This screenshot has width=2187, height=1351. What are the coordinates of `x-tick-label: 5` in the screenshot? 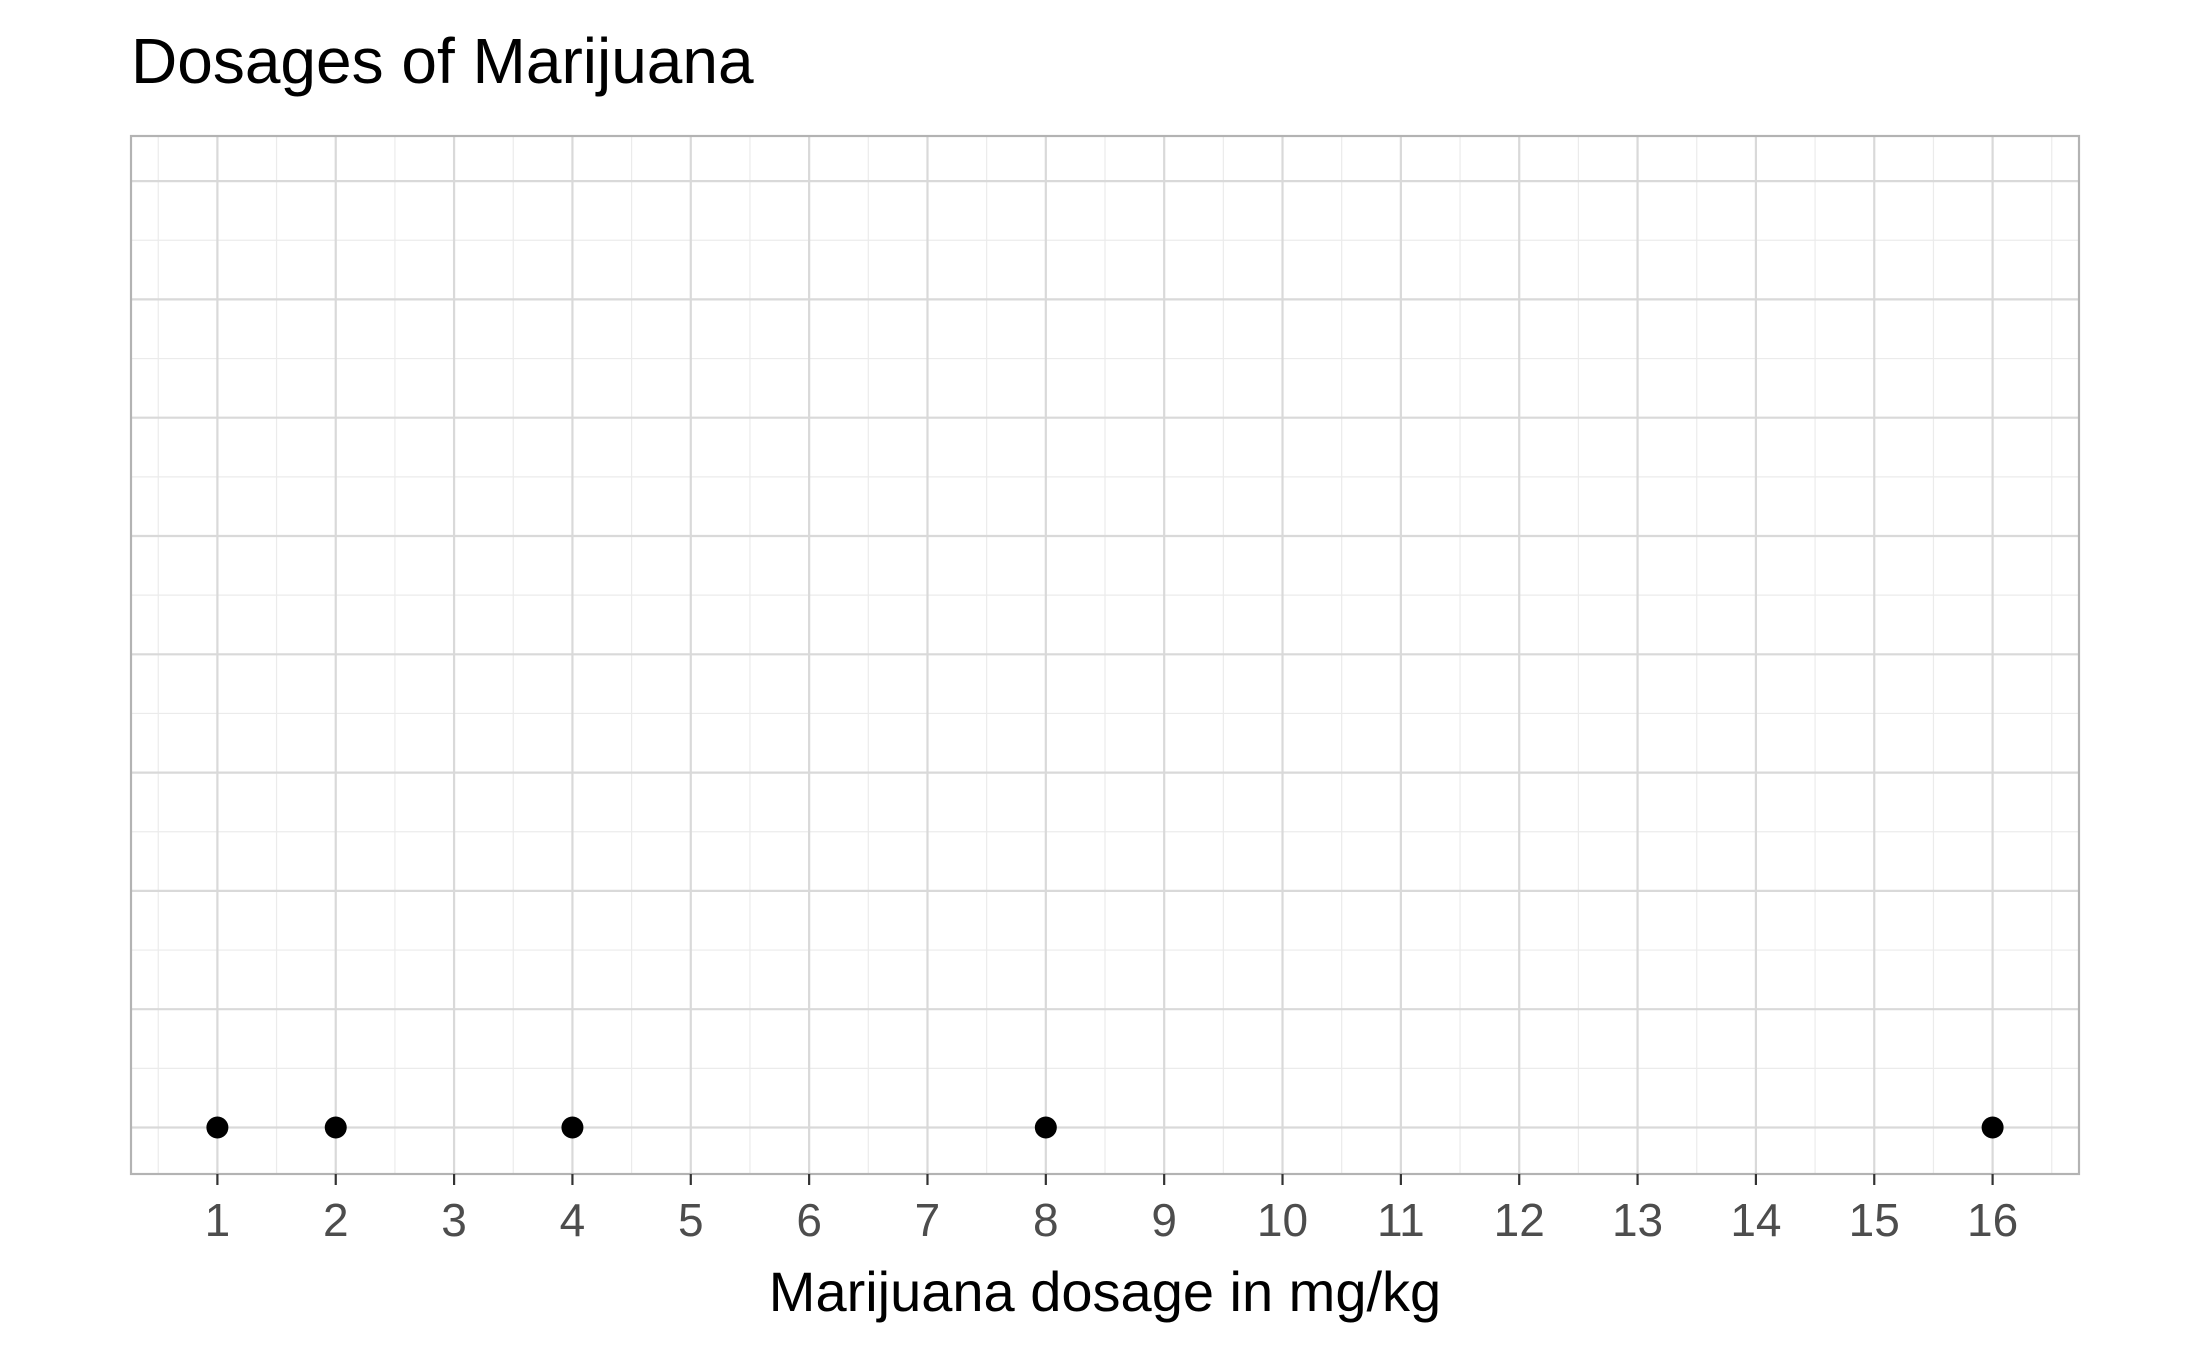 It's located at (691, 1220).